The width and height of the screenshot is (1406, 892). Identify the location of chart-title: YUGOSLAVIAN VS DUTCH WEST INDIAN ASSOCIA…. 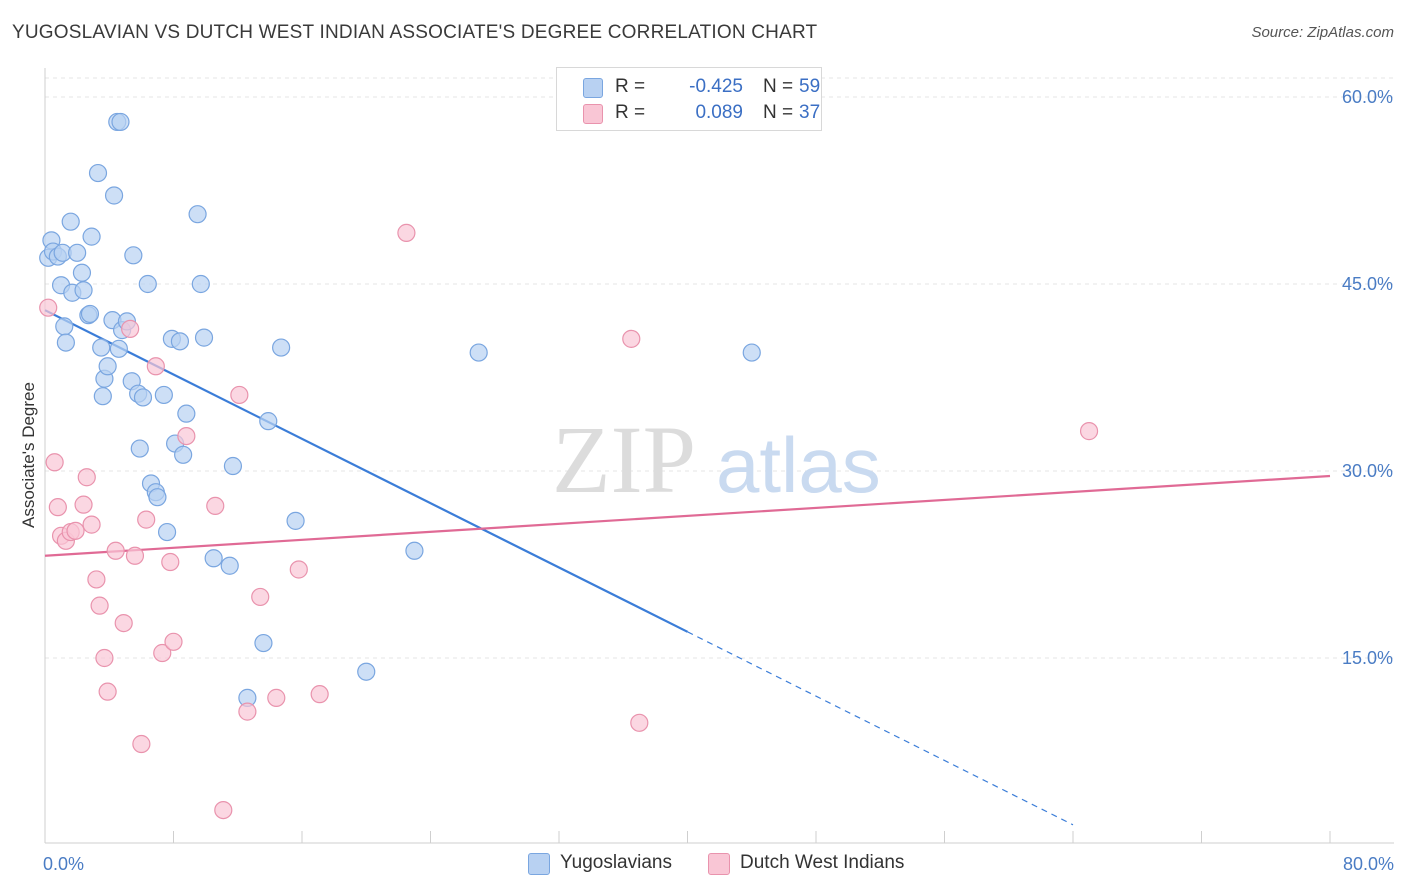
(415, 32).